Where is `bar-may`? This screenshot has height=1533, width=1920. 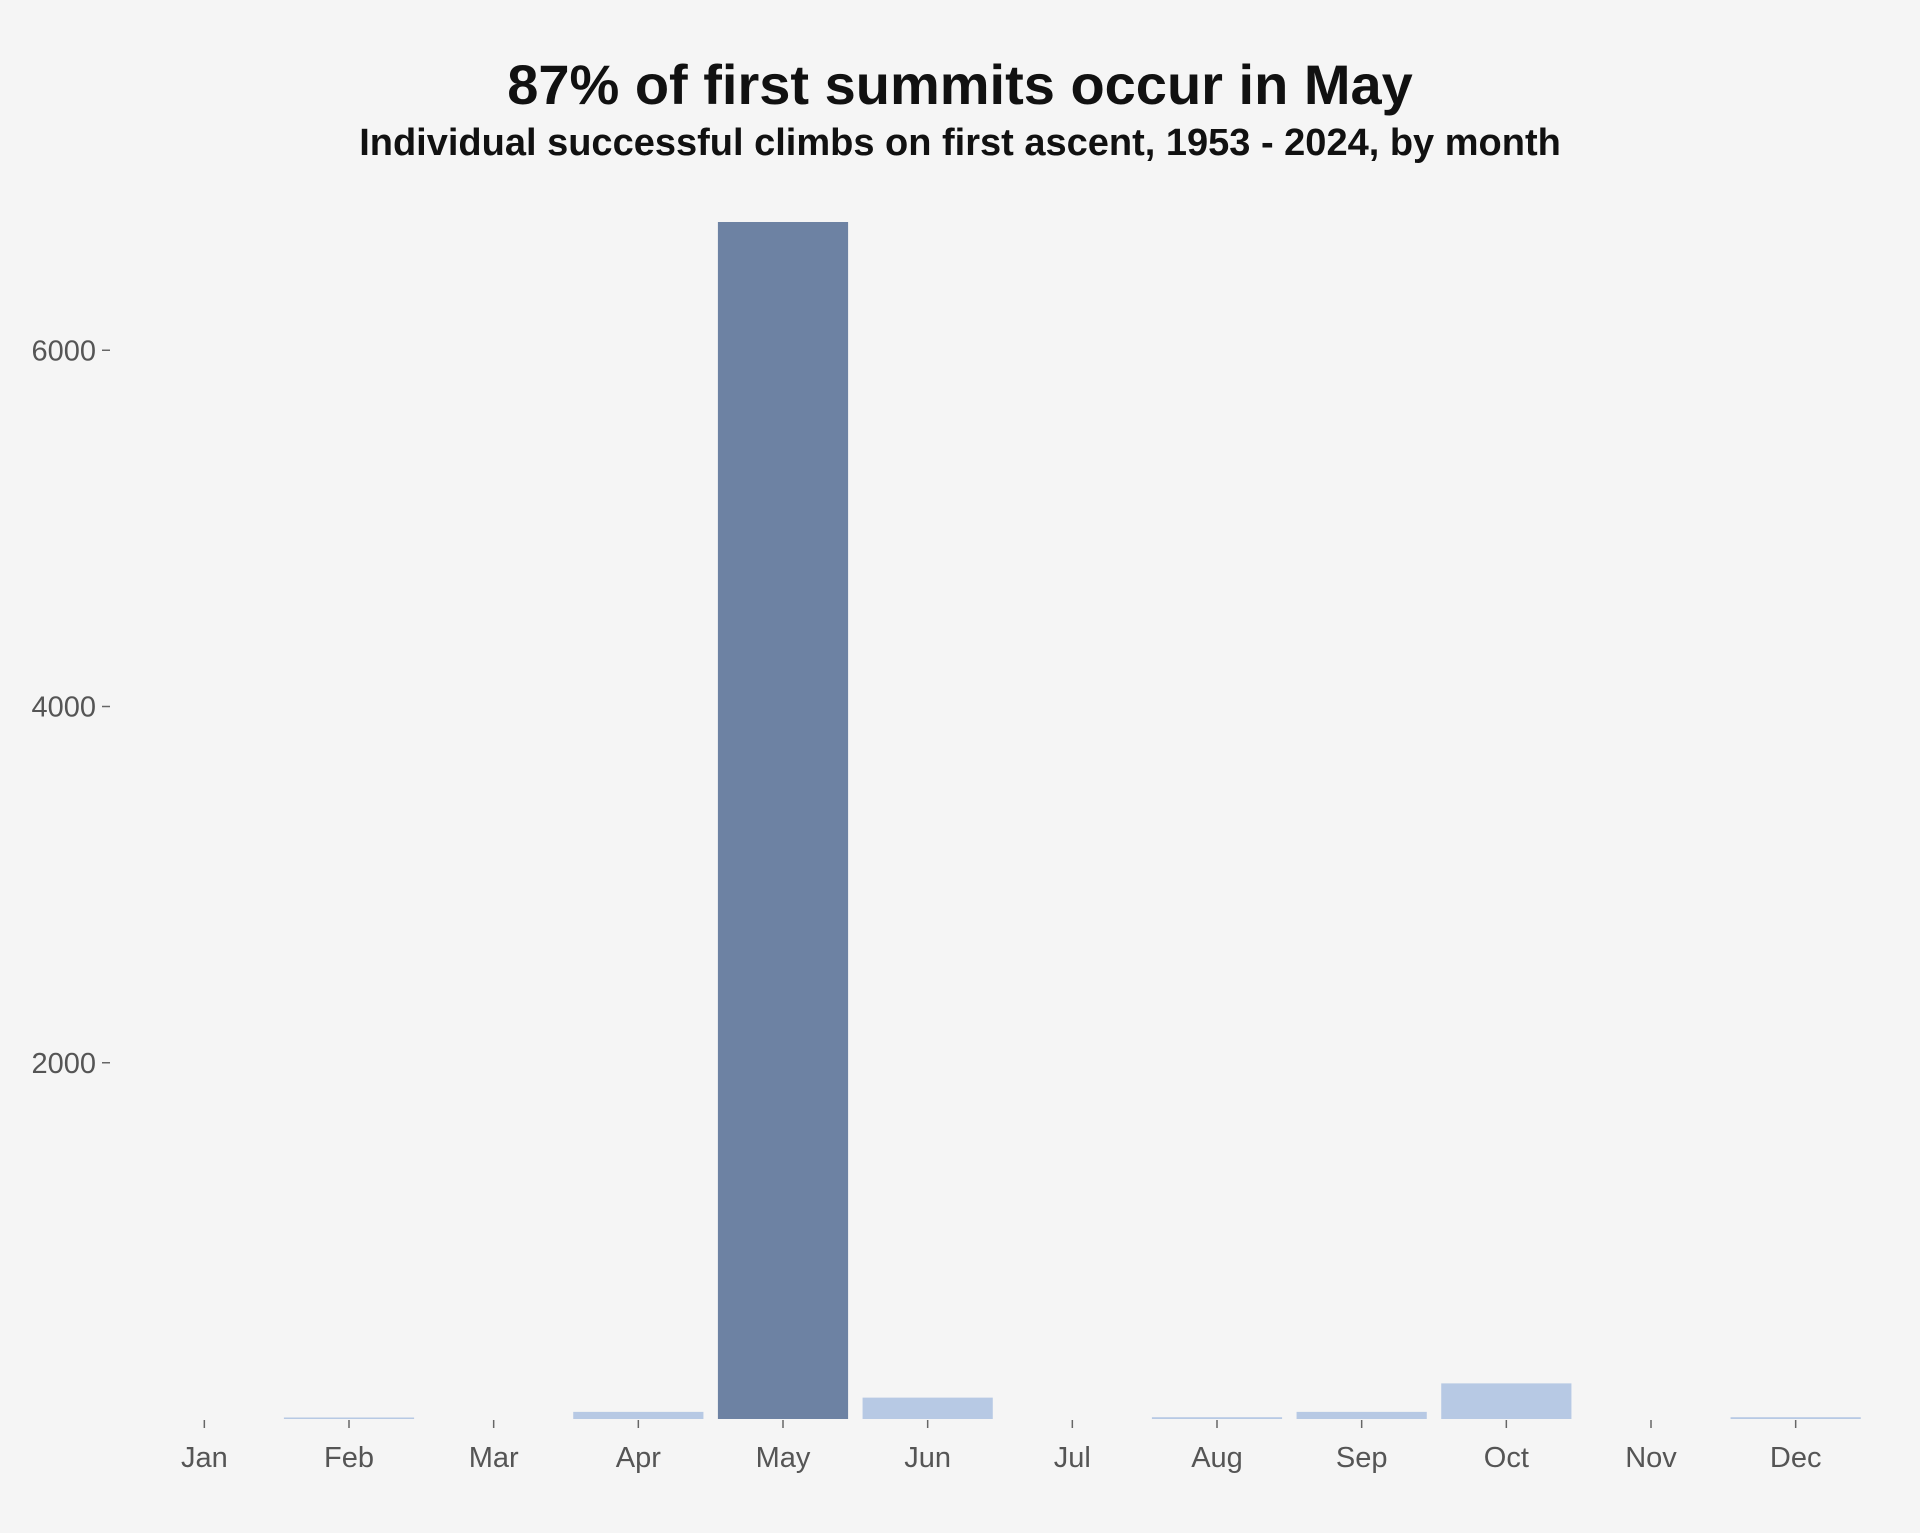
bar-may is located at coordinates (783, 820).